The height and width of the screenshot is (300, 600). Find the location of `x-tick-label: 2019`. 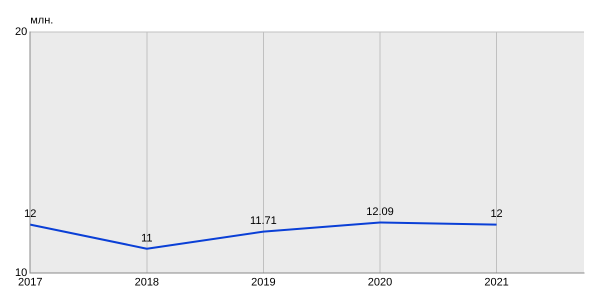

x-tick-label: 2019 is located at coordinates (263, 282).